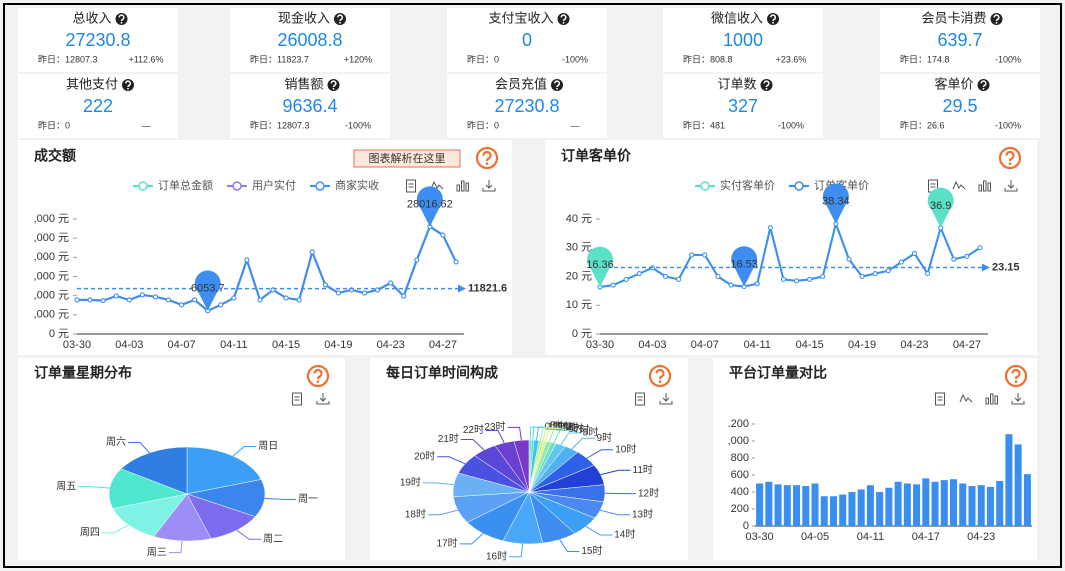 This screenshot has height=571, width=1065. Describe the element at coordinates (705, 186) in the screenshot. I see `legend-marker` at that location.